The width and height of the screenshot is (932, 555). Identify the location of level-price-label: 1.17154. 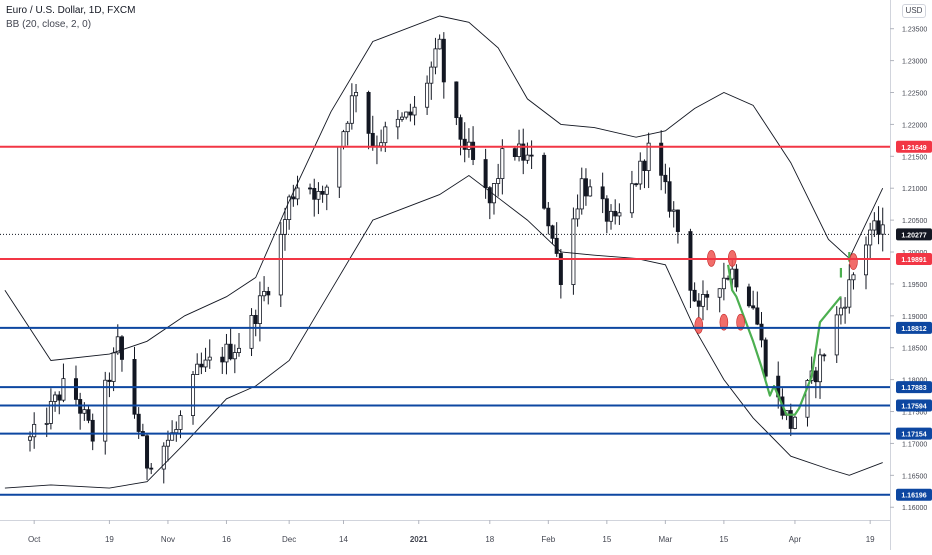
(913, 435).